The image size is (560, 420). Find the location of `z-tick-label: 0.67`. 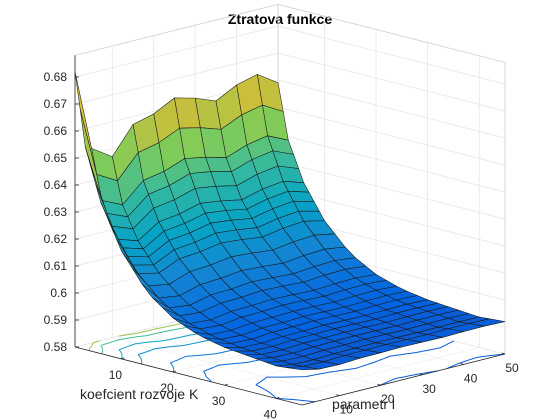

z-tick-label: 0.67 is located at coordinates (56, 104).